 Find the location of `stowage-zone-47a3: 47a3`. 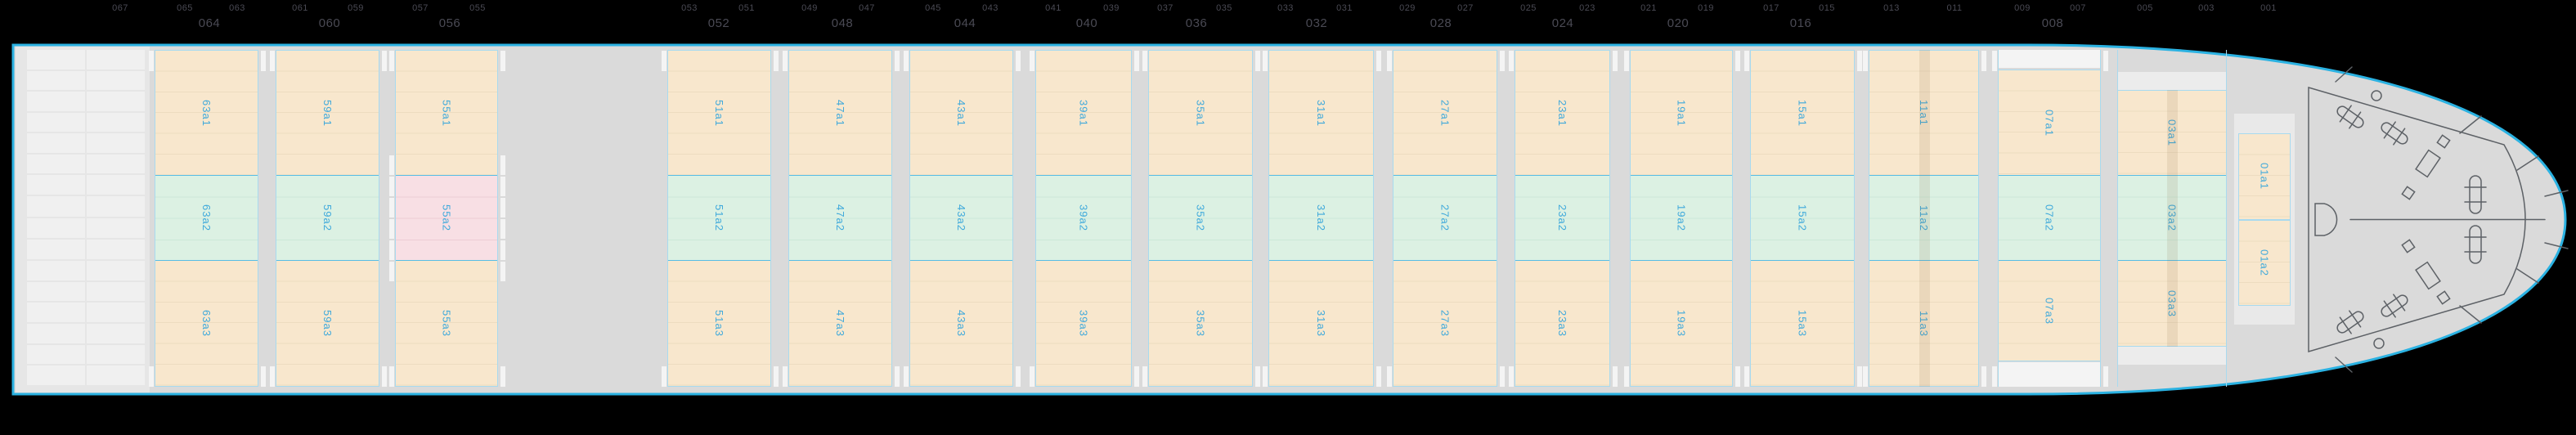

stowage-zone-47a3: 47a3 is located at coordinates (840, 324).